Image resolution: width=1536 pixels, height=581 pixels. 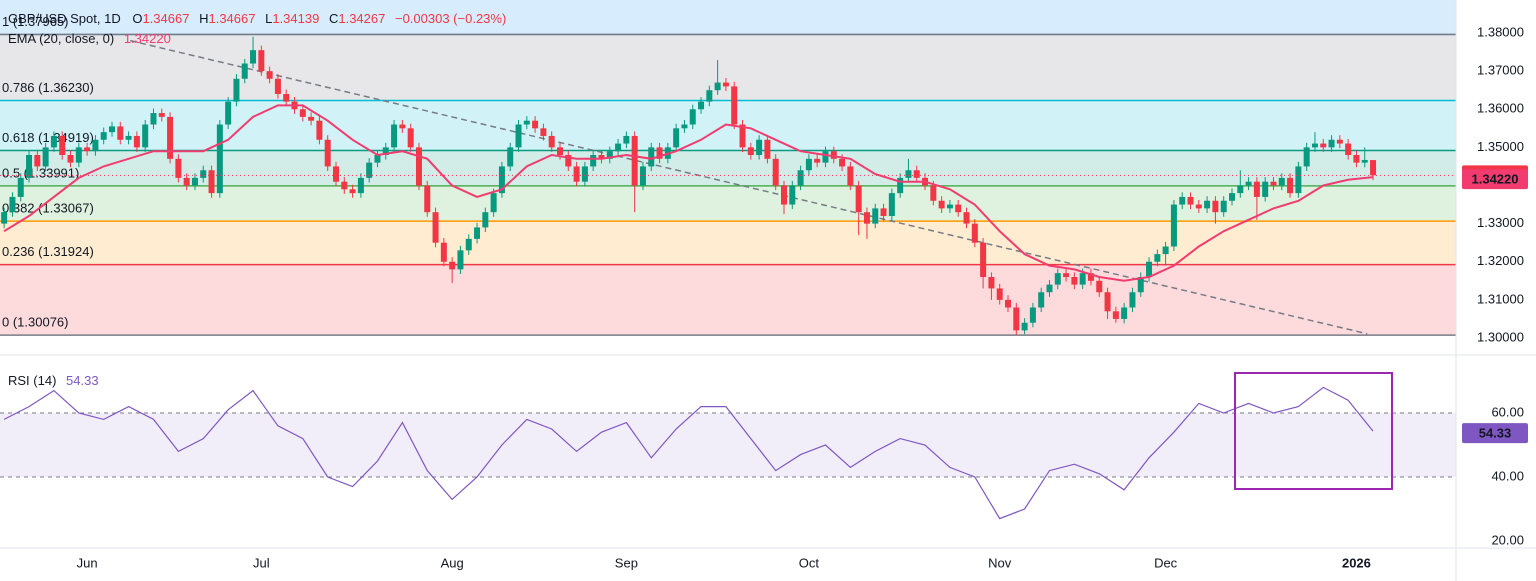 What do you see at coordinates (165, 18) in the screenshot?
I see `ohlc-value: 1.34667` at bounding box center [165, 18].